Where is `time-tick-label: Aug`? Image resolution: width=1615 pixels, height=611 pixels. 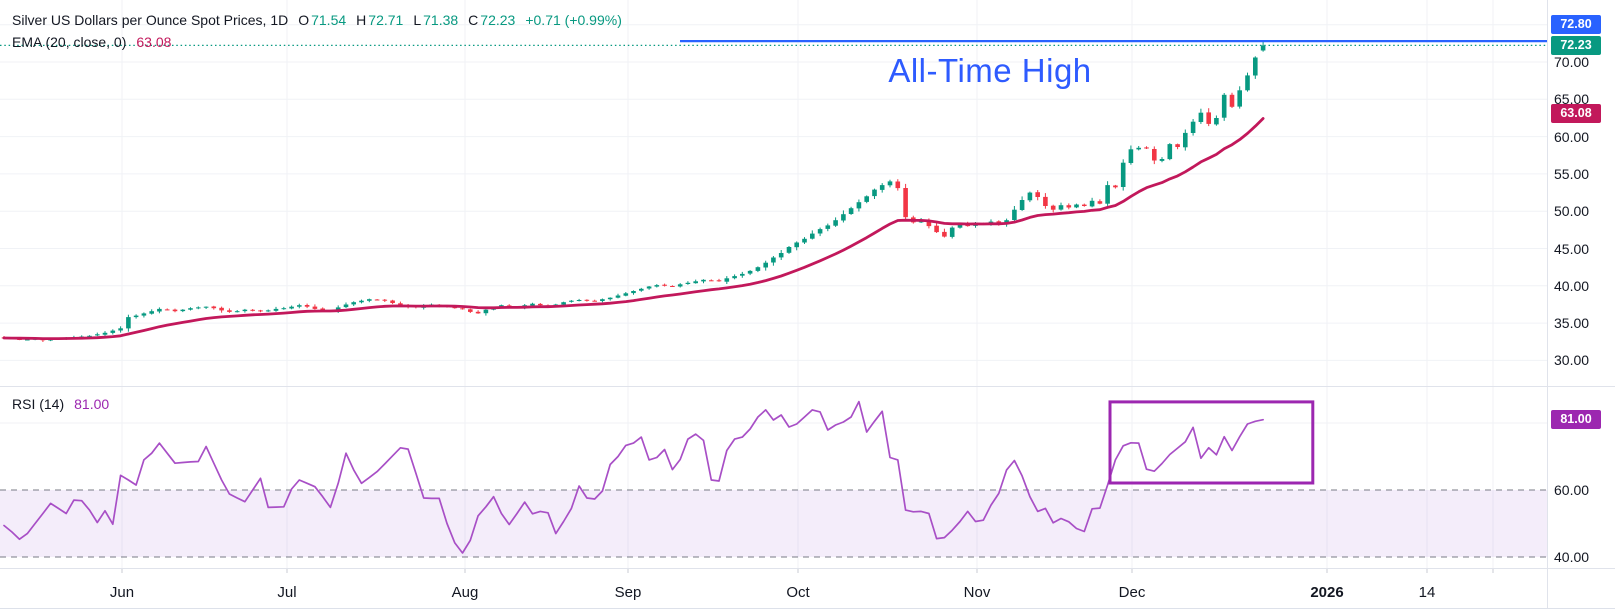 time-tick-label: Aug is located at coordinates (465, 592).